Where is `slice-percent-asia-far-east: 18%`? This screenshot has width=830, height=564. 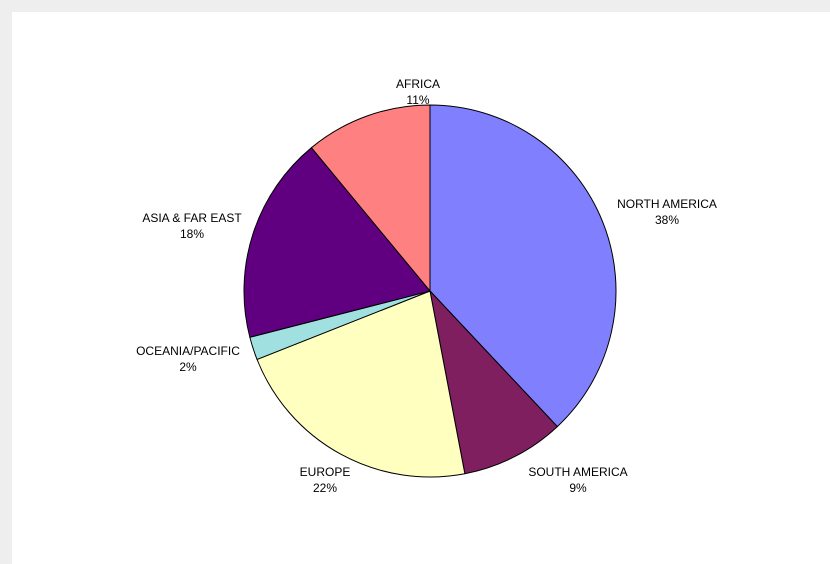
slice-percent-asia-far-east: 18% is located at coordinates (192, 234).